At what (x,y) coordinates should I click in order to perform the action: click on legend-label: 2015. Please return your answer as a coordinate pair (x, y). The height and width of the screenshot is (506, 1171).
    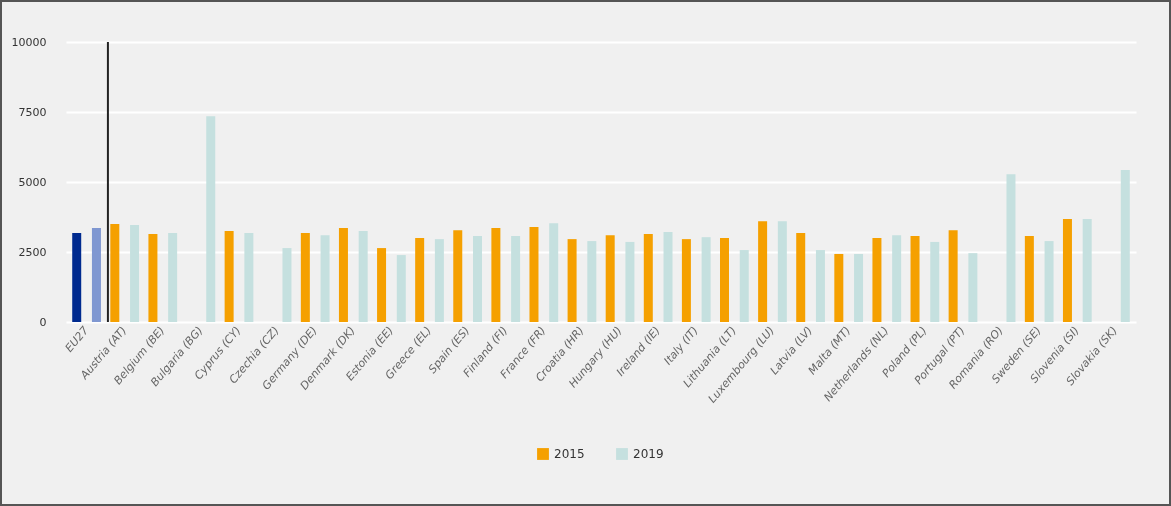
    Looking at the image, I should click on (569, 454).